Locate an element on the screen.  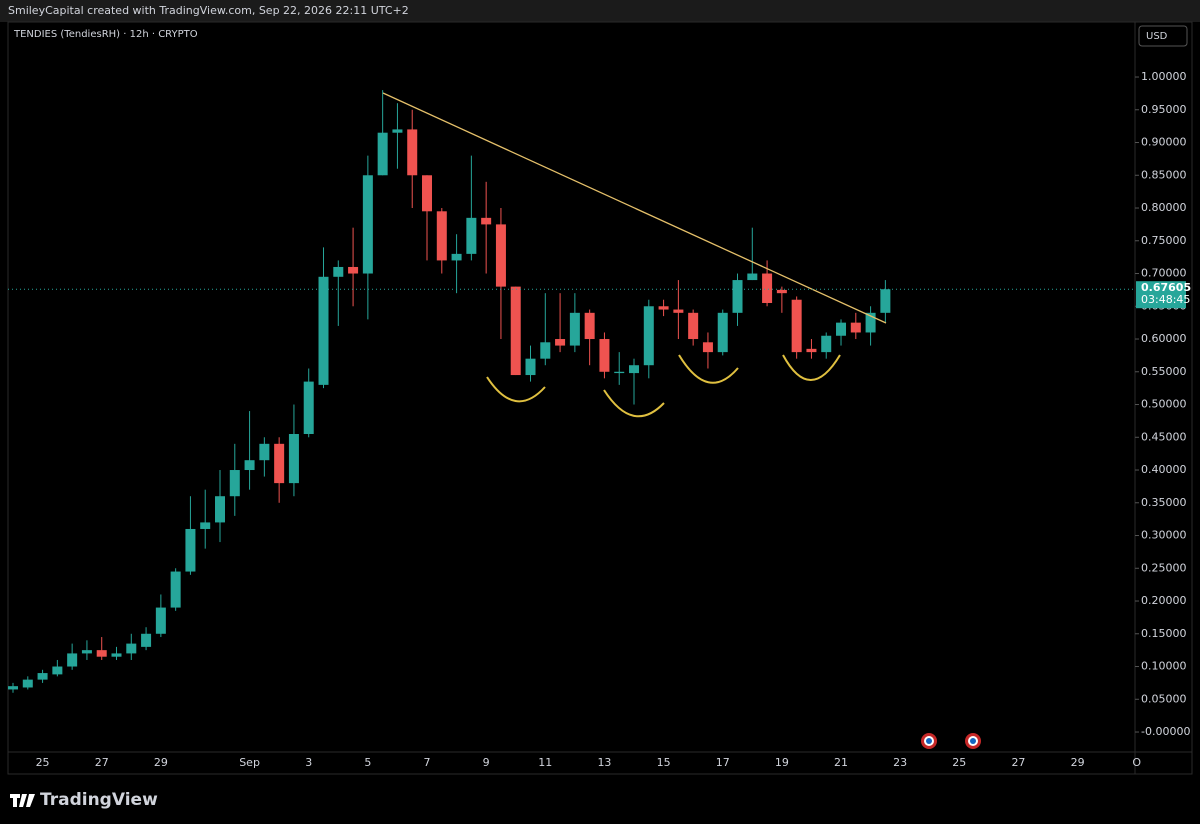
y-tick-label: 0.45000 is located at coordinates (1164, 436).